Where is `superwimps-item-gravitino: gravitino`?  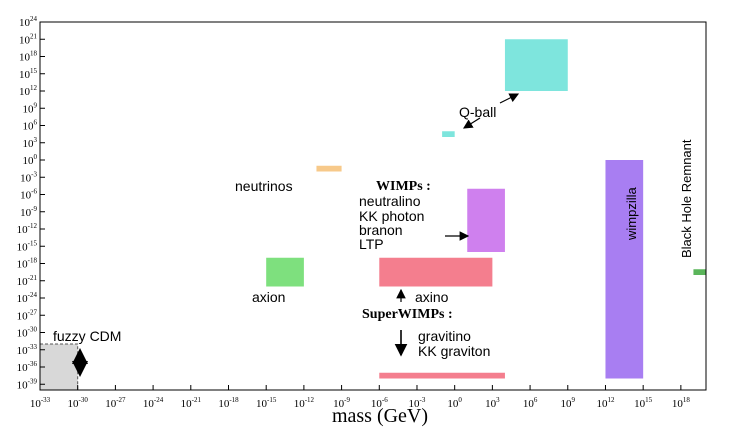
superwimps-item-gravitino: gravitino is located at coordinates (444, 336).